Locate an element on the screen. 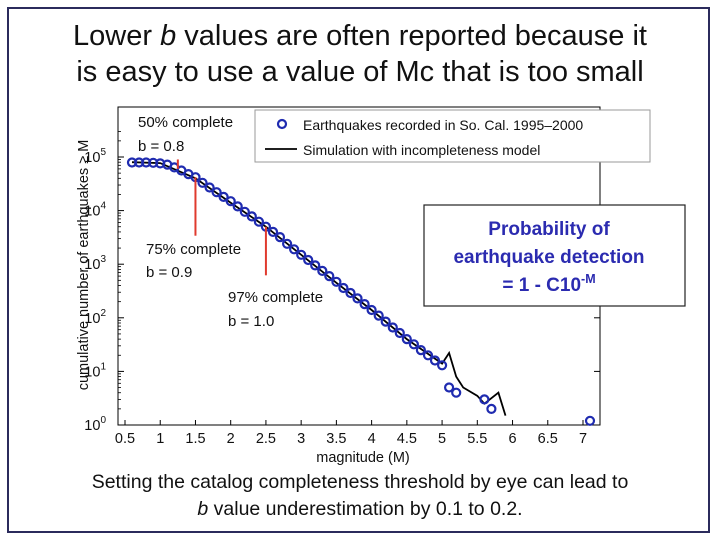  y-tick-label: 10² is located at coordinates (95, 317).